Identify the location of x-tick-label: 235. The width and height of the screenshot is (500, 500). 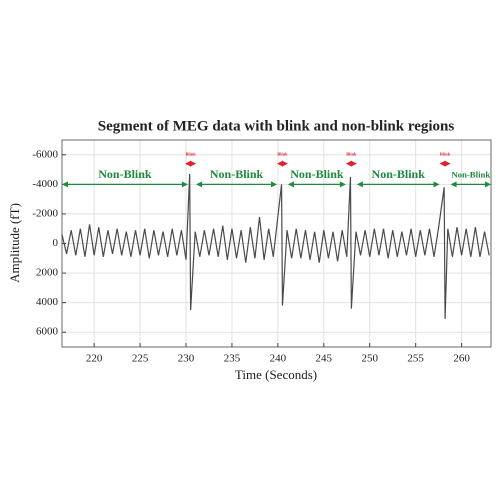
(232, 359).